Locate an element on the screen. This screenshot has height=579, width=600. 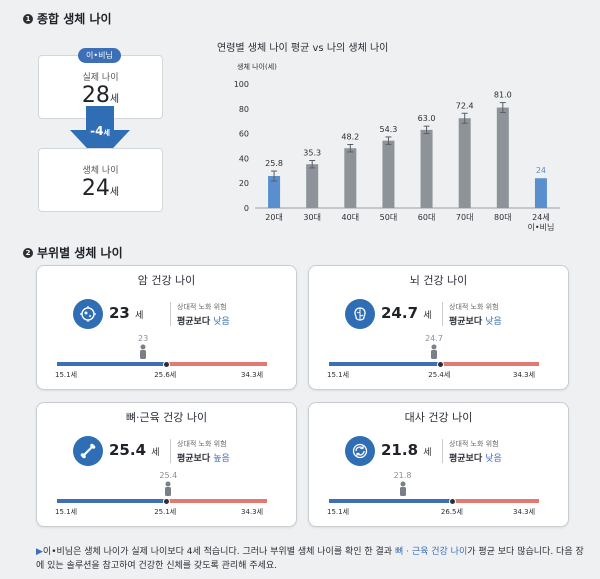
x-tick-label: 이•비님 is located at coordinates (541, 227).